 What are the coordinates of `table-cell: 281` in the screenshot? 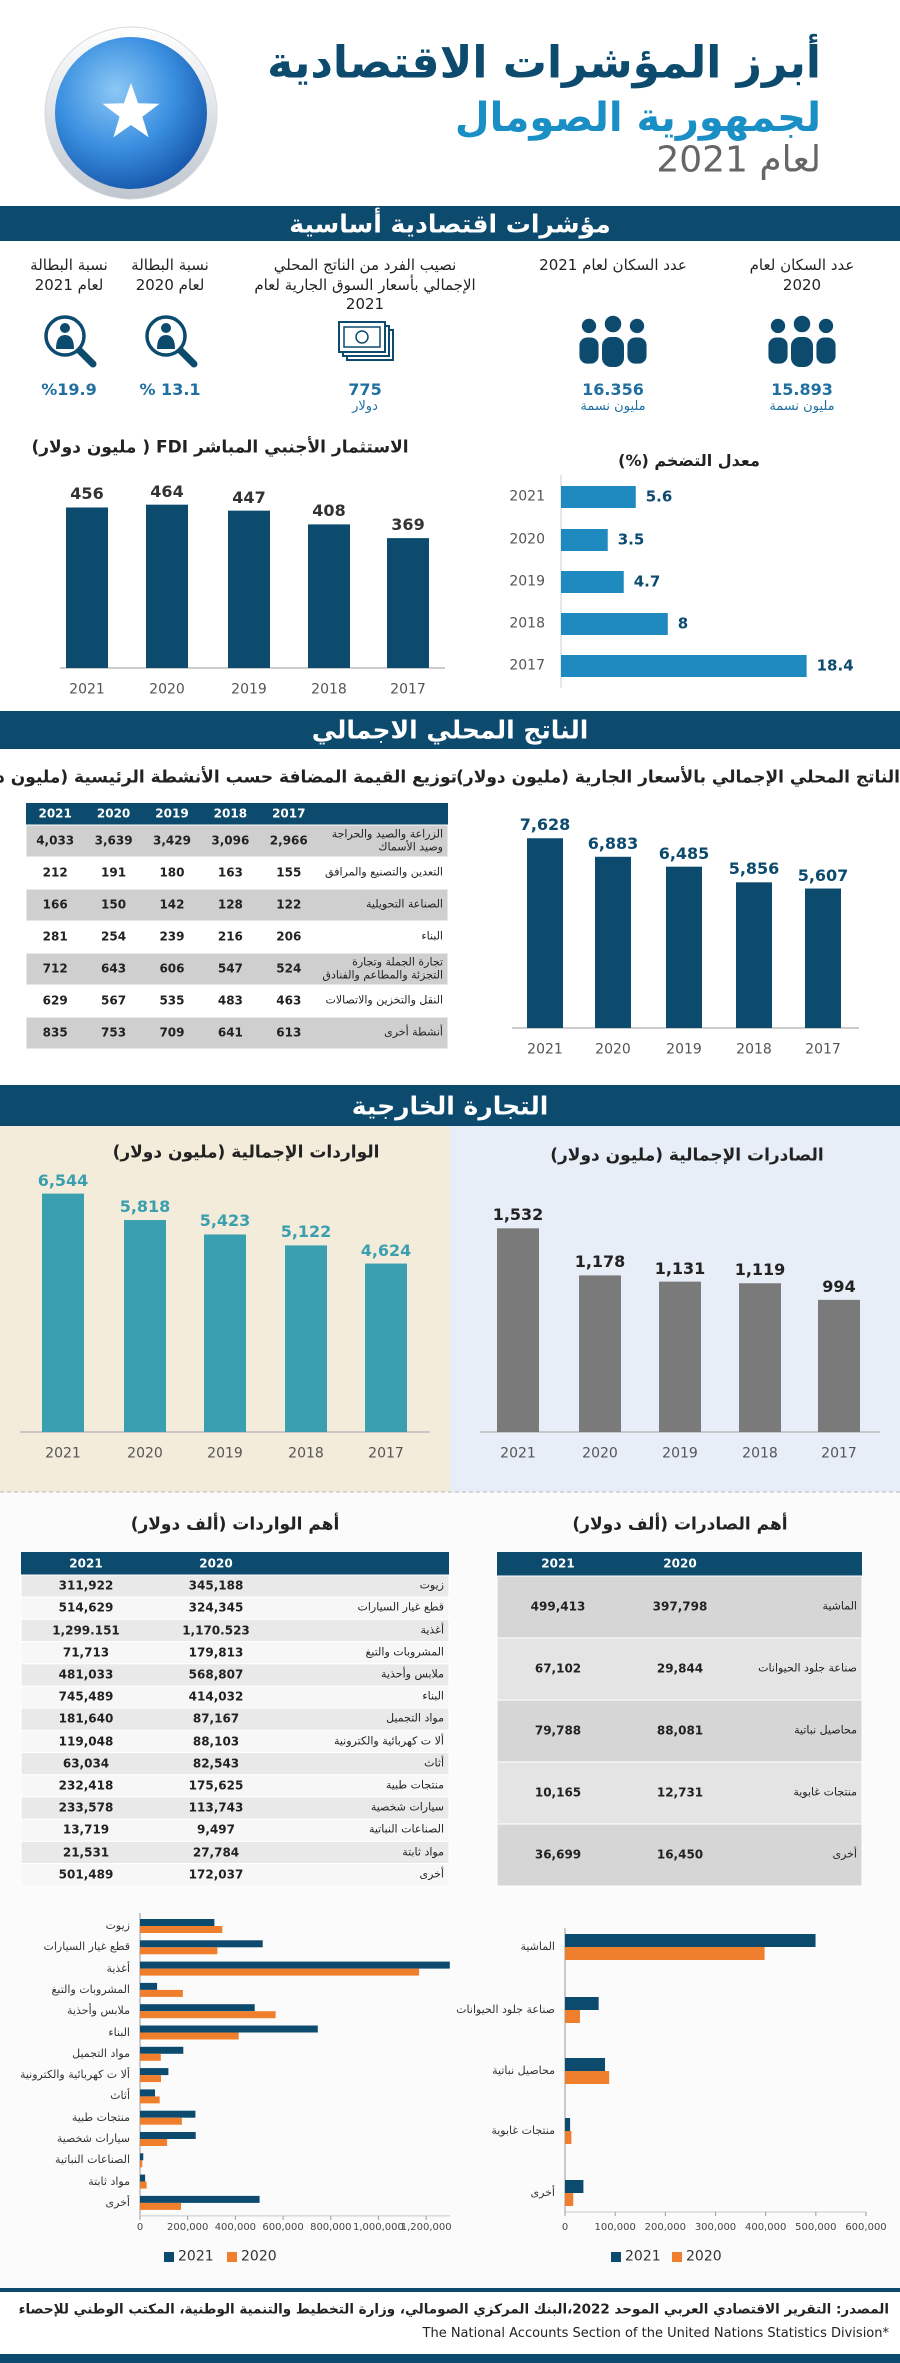 It's located at (55, 936).